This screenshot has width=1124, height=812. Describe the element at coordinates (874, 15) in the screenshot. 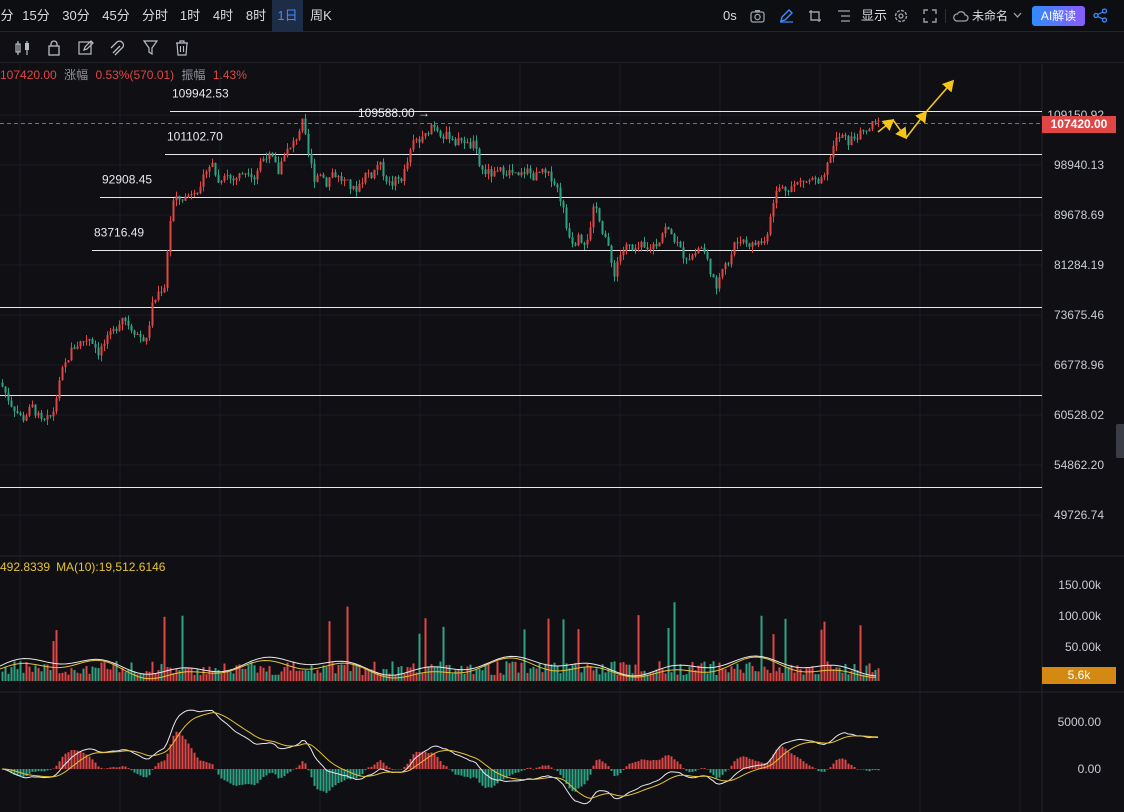

I see `display-settings-button: 显示` at that location.